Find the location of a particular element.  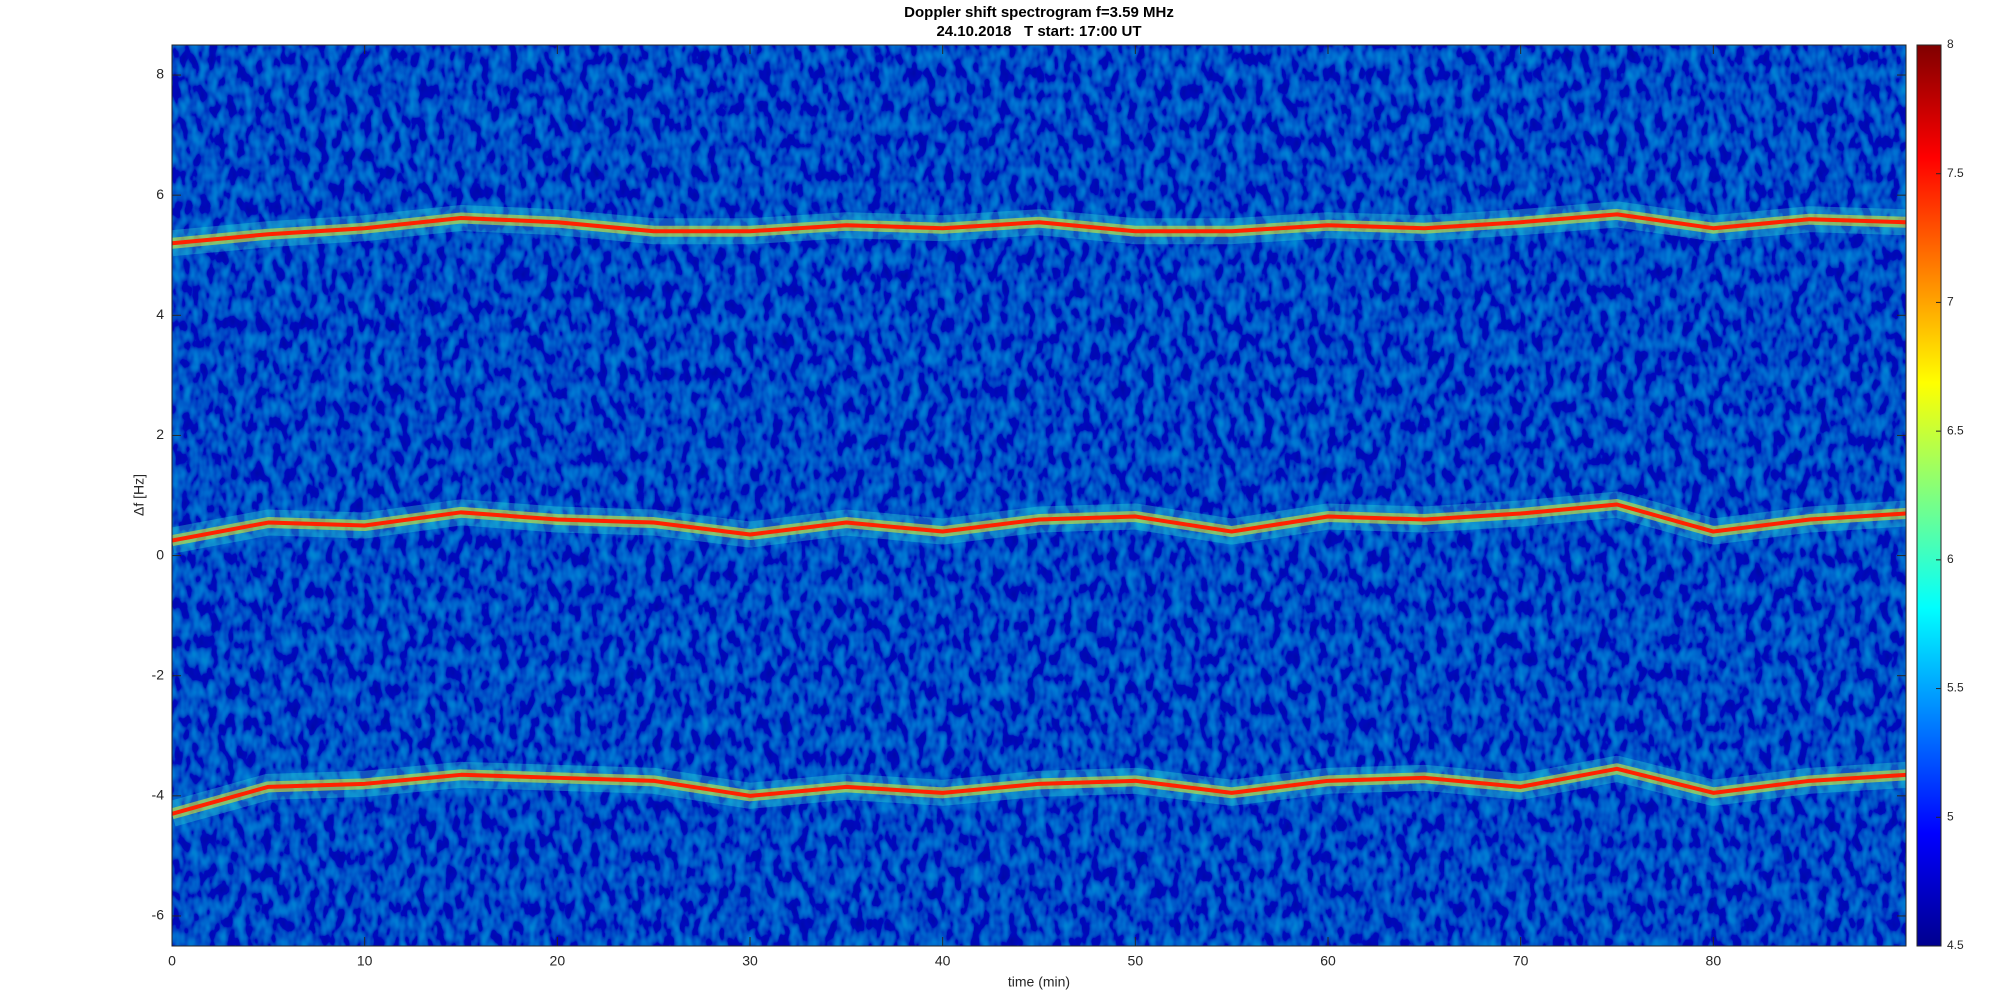

y-tick-label: 8 is located at coordinates (160, 74).